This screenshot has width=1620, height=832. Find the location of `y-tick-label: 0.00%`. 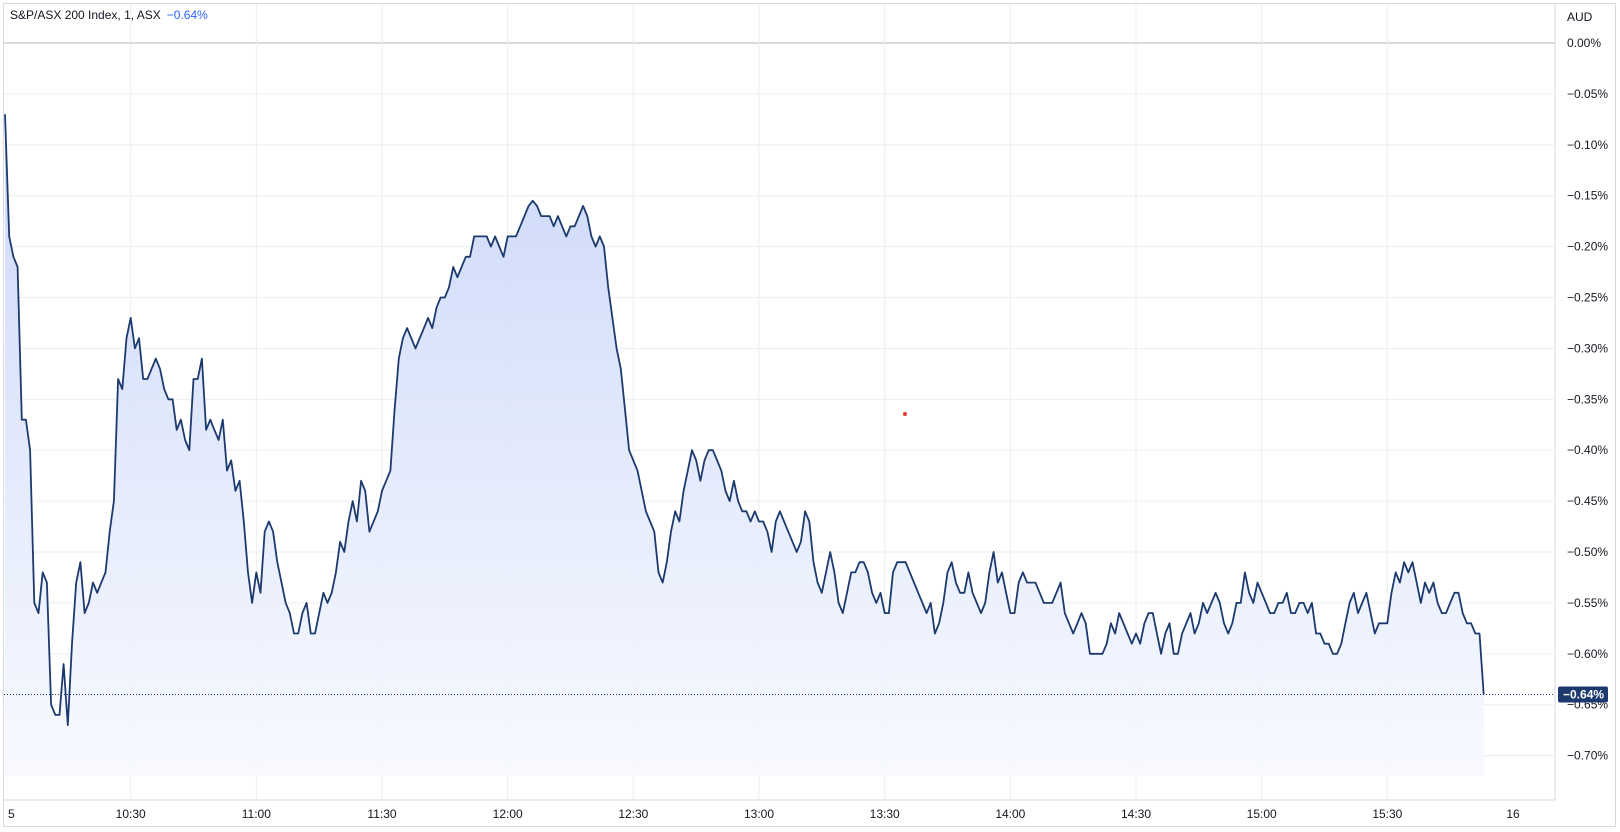

y-tick-label: 0.00% is located at coordinates (1584, 43).